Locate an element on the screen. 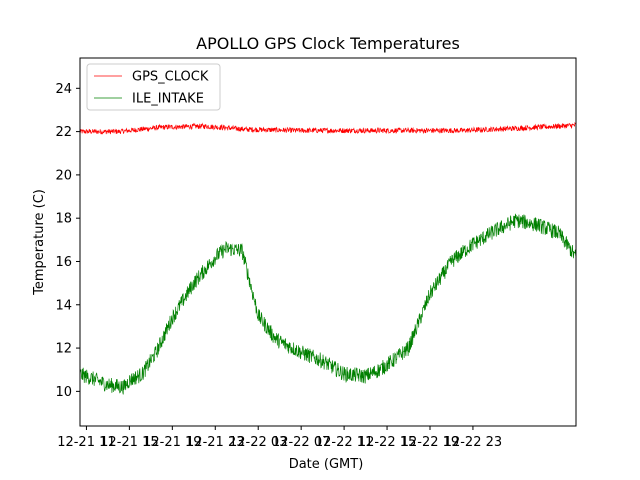  y-tick-label: 24 is located at coordinates (63, 89).